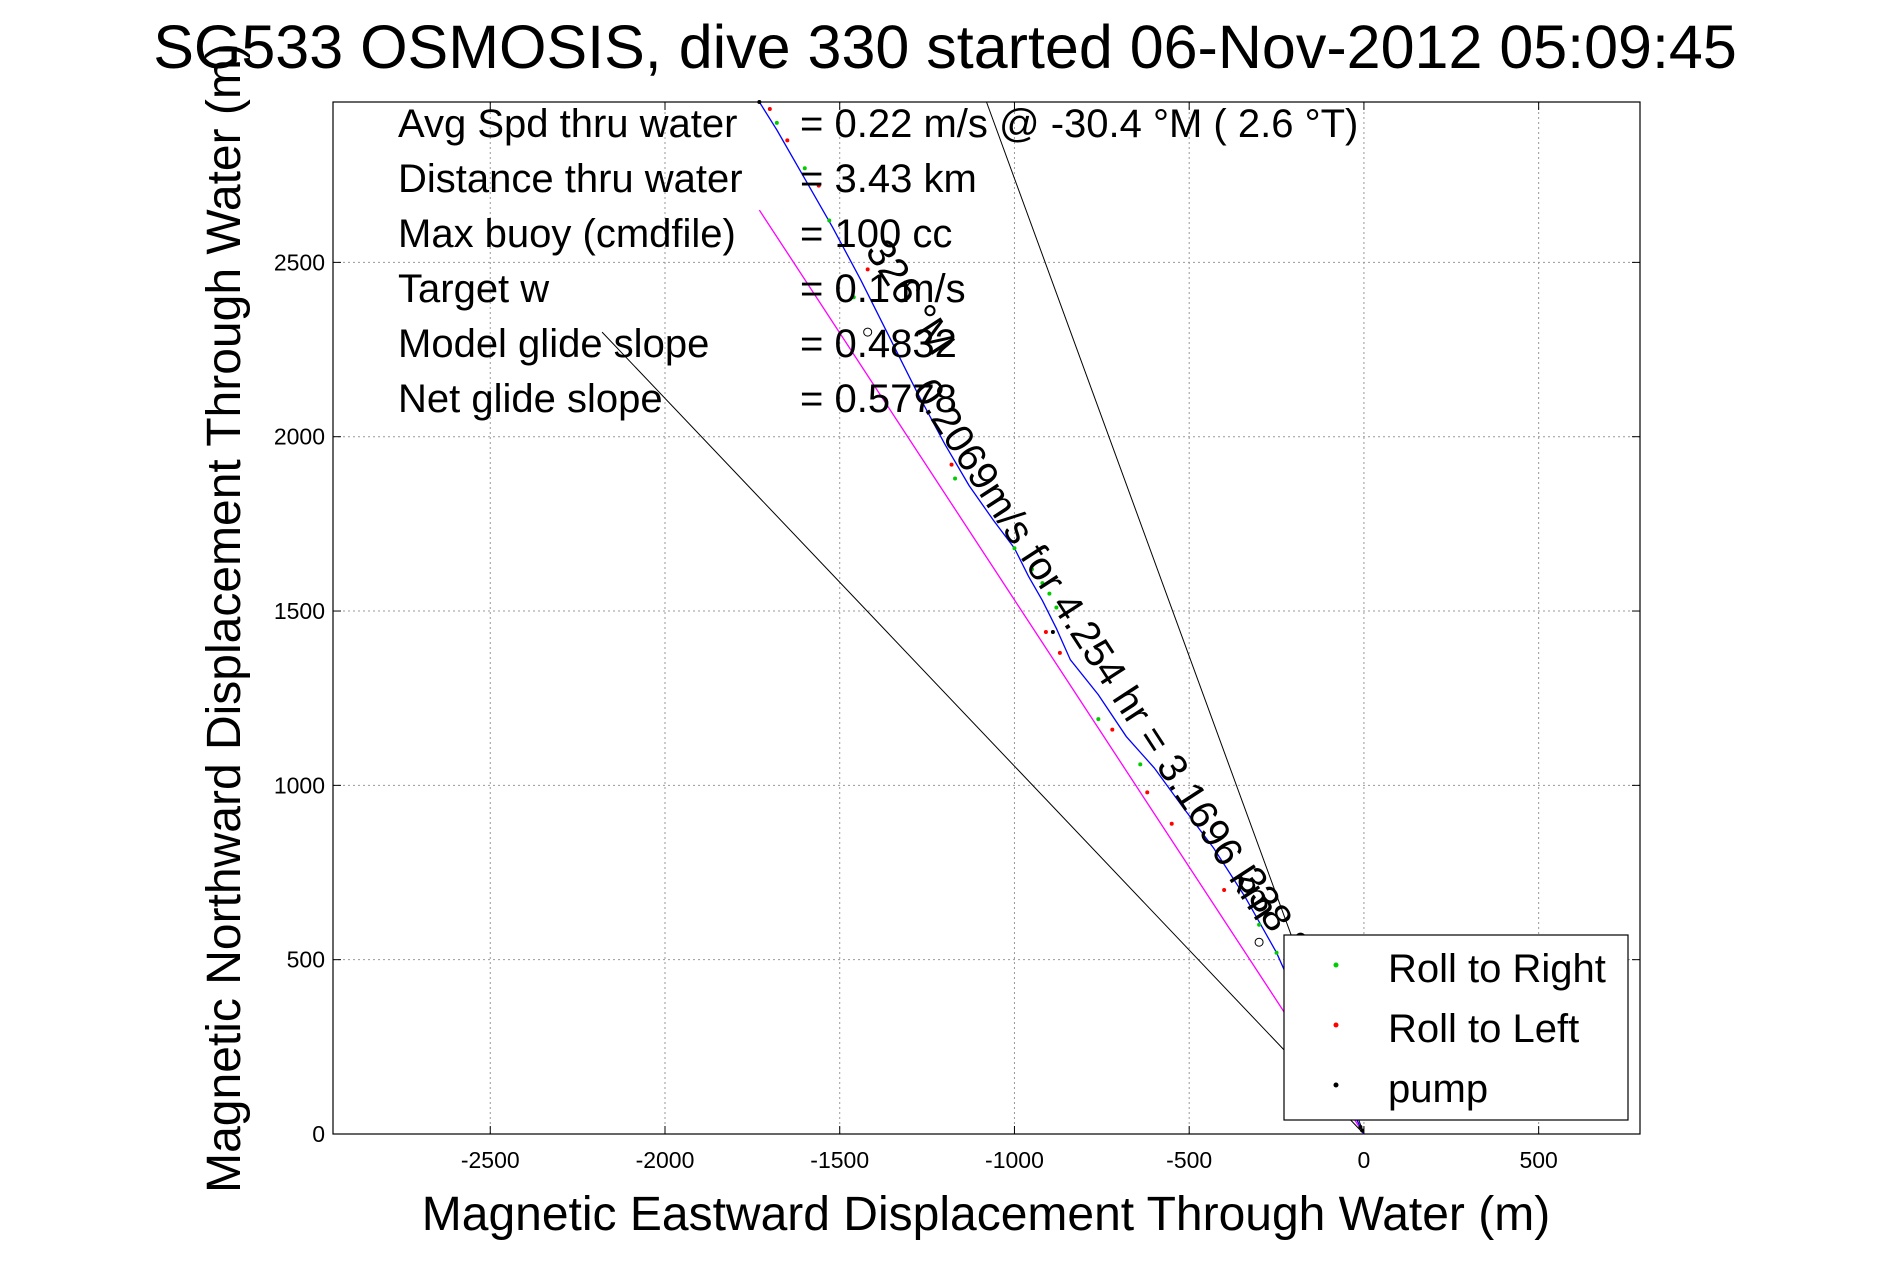 Image resolution: width=1891 pixels, height=1262 pixels. What do you see at coordinates (1483, 1029) in the screenshot?
I see `legend-label: Roll to Left` at bounding box center [1483, 1029].